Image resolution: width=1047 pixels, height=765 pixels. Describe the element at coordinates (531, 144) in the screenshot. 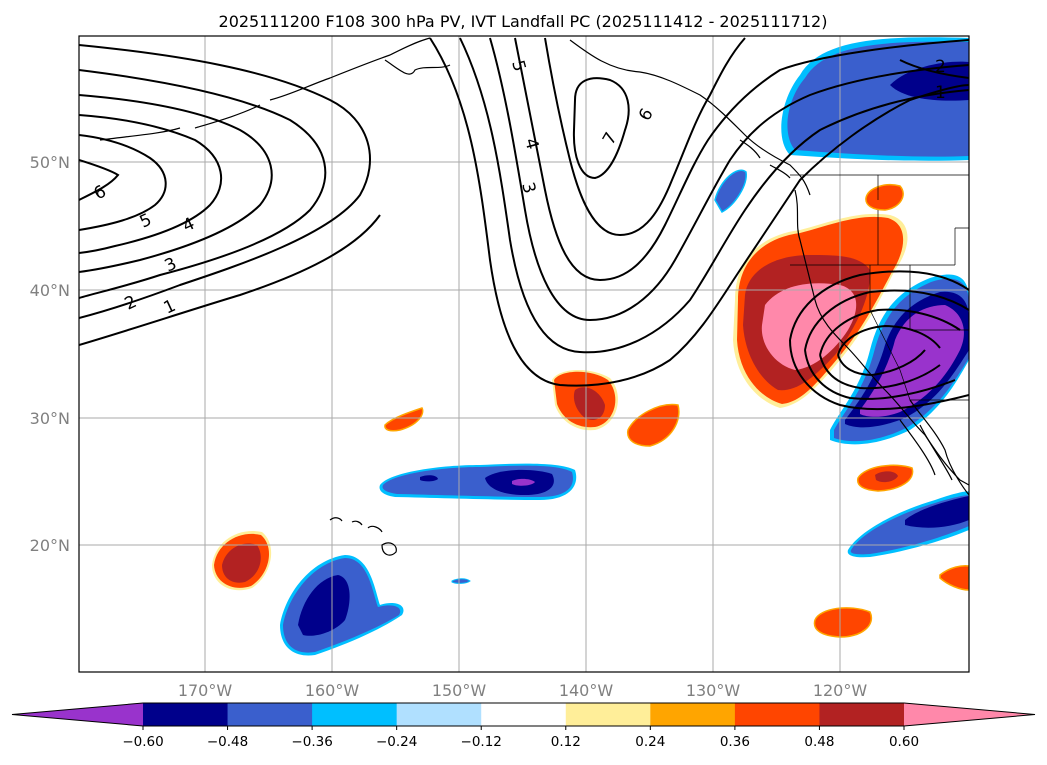

I see `contour-label: 4` at that location.